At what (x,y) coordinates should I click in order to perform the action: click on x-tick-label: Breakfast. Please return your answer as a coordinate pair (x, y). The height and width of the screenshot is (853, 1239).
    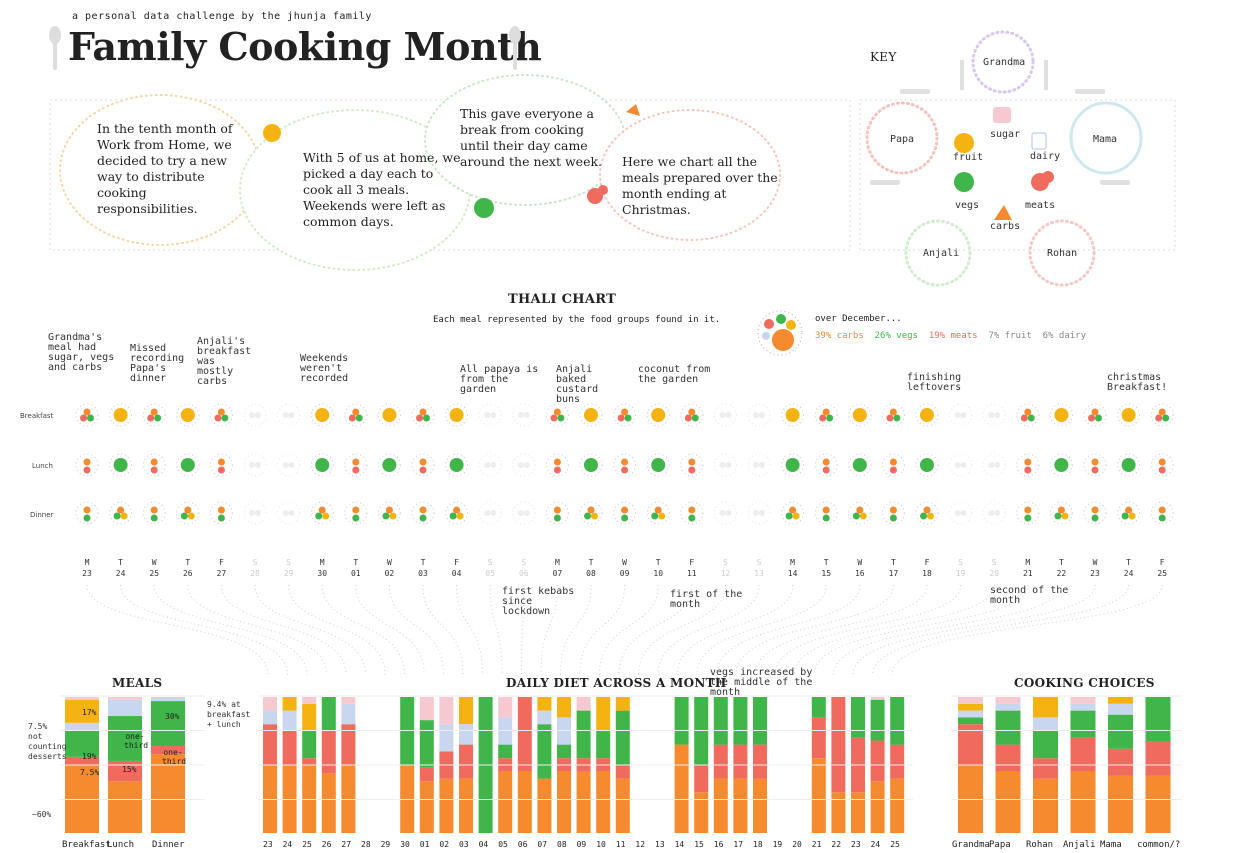
    Looking at the image, I should click on (86, 845).